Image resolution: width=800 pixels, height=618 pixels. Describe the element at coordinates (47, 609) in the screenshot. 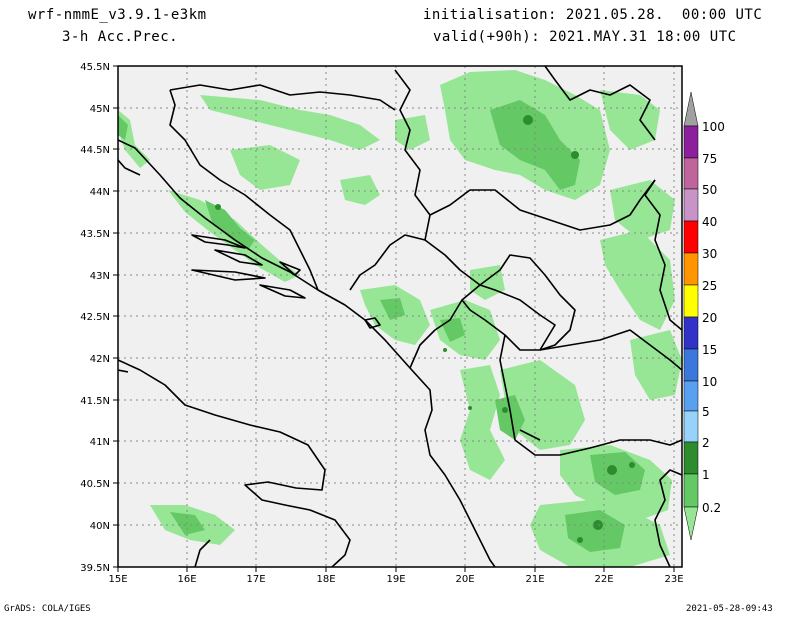

I see `grads-credit: GrADS: COLA/IGES` at that location.